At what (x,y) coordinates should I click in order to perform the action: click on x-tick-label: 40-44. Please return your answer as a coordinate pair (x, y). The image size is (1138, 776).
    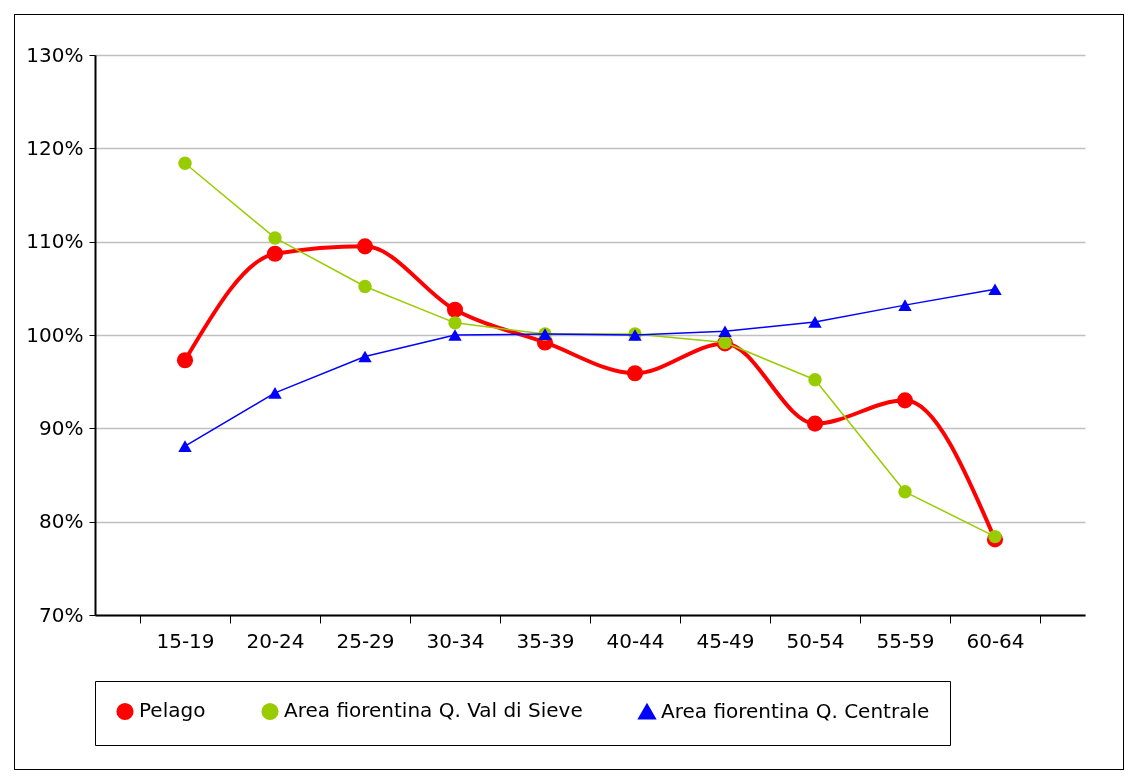
    Looking at the image, I should click on (635, 640).